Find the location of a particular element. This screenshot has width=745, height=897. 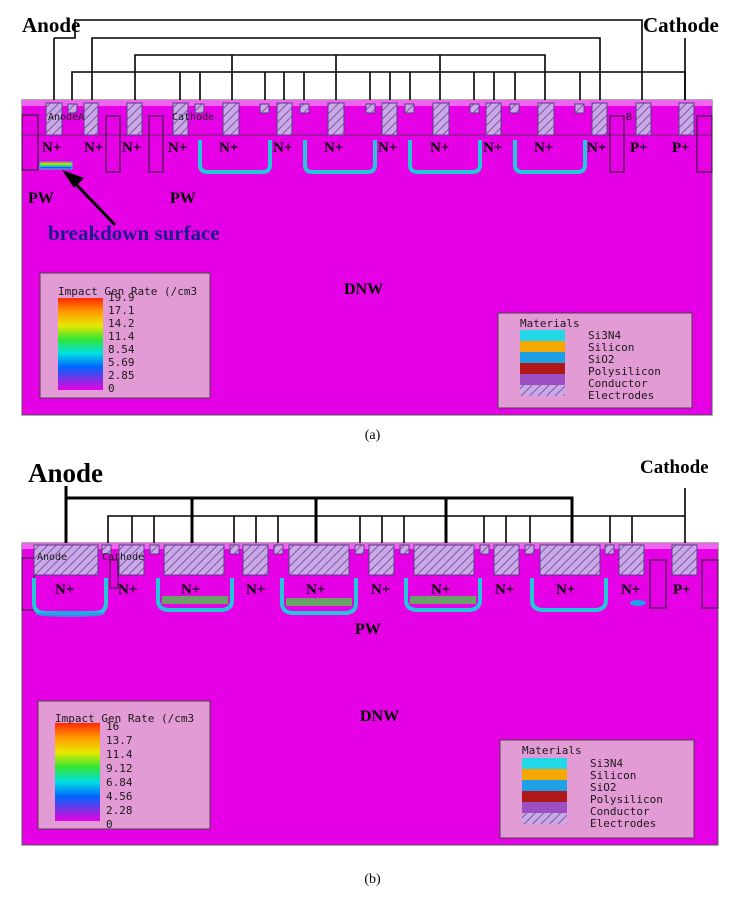

legend-tick: 2.85 is located at coordinates (121, 375).